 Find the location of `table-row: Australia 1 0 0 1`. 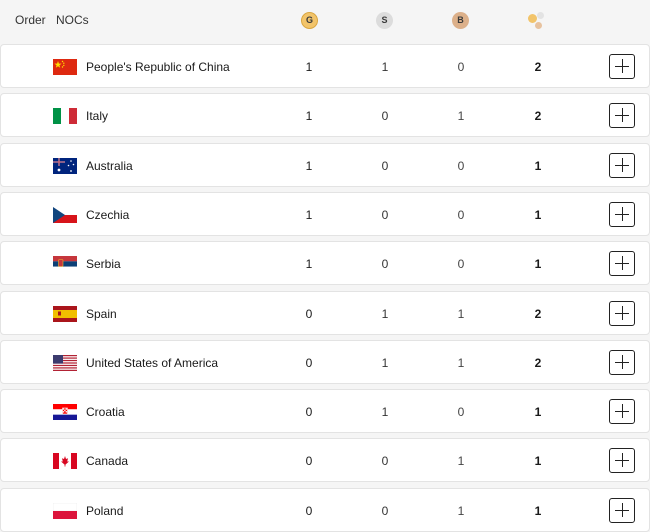

table-row: Australia 1 0 0 1 is located at coordinates (325, 164).